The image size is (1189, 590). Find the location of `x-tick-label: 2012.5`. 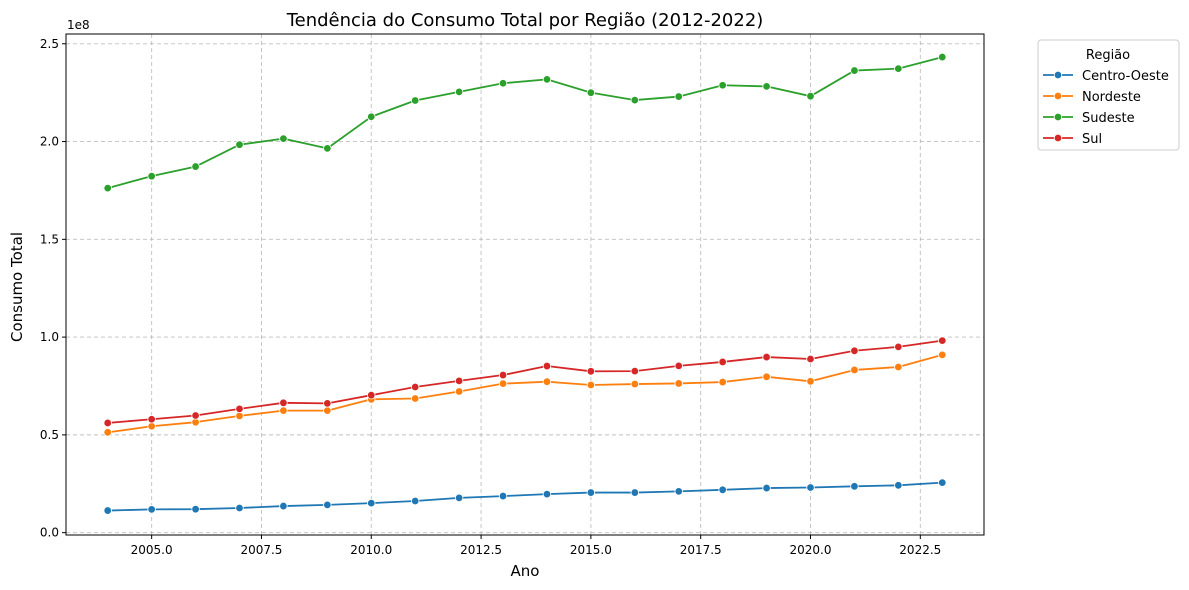

x-tick-label: 2012.5 is located at coordinates (481, 550).